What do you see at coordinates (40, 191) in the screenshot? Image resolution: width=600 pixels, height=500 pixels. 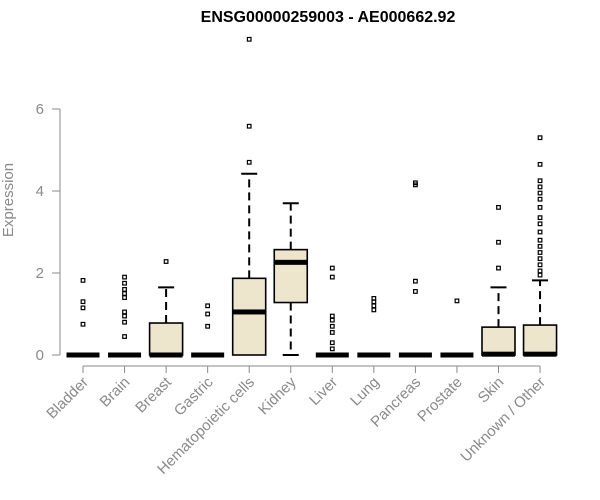 I see `y-tick-label: 4` at bounding box center [40, 191].